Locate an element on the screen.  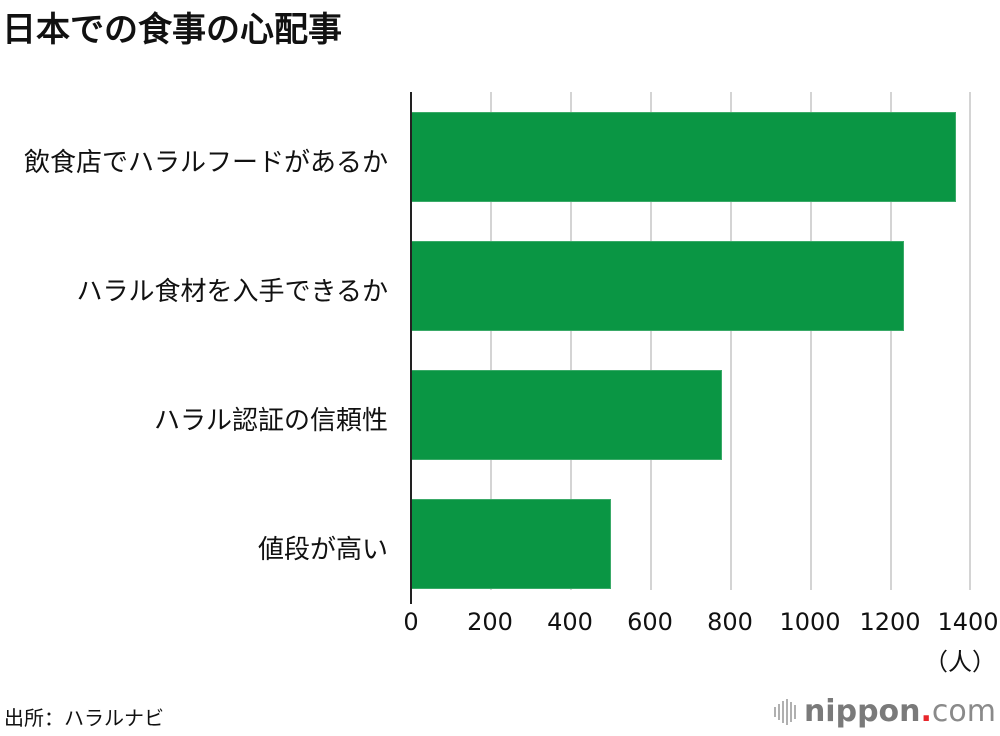
nippon-com-logo: nippon. com is located at coordinates (884, 711).